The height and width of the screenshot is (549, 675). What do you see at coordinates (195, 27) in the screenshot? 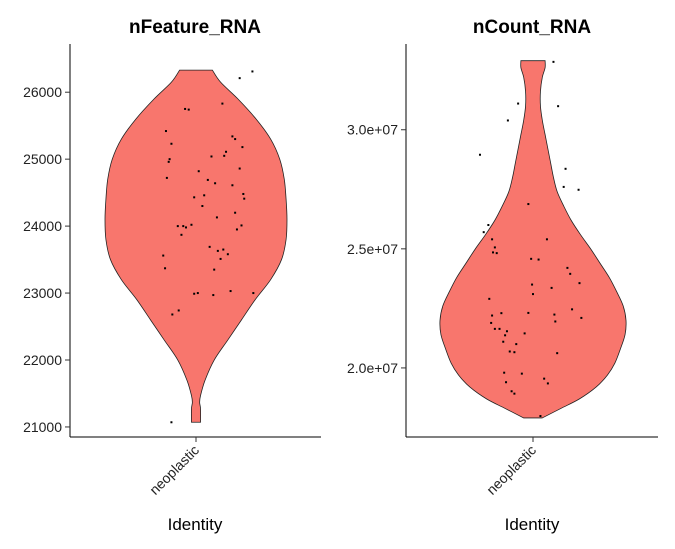
I see `chart-title: nFeature_RNA` at bounding box center [195, 27].